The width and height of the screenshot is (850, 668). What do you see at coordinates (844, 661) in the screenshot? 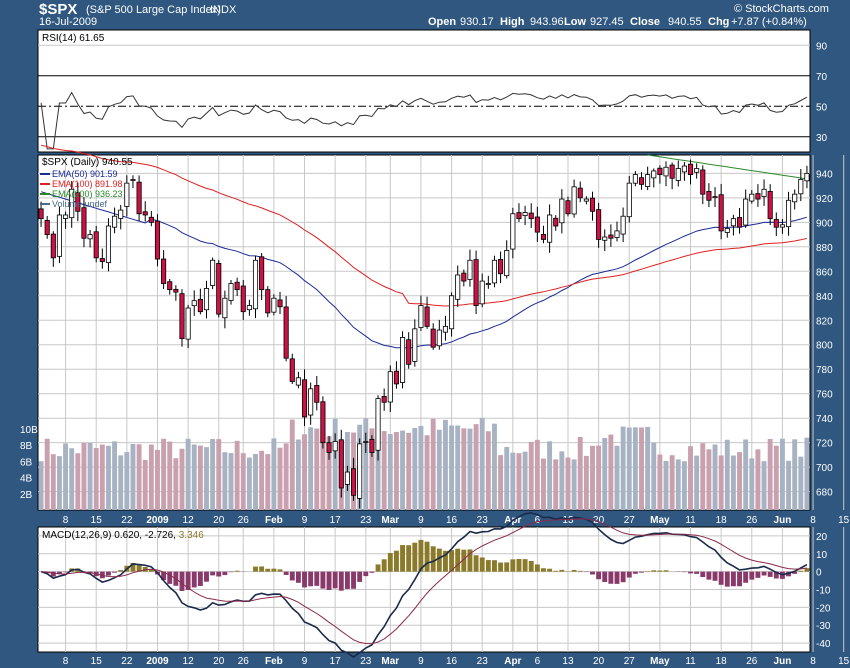
I see `x-tick-label: 15` at bounding box center [844, 661].